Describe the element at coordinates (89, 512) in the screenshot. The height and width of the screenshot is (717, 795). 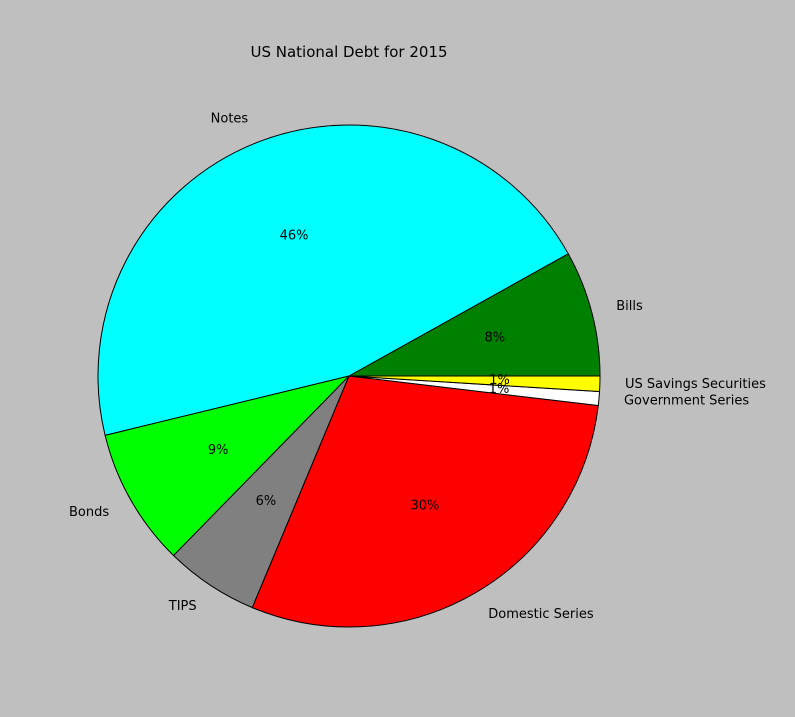
I see `slice-label-bonds: Bonds` at that location.